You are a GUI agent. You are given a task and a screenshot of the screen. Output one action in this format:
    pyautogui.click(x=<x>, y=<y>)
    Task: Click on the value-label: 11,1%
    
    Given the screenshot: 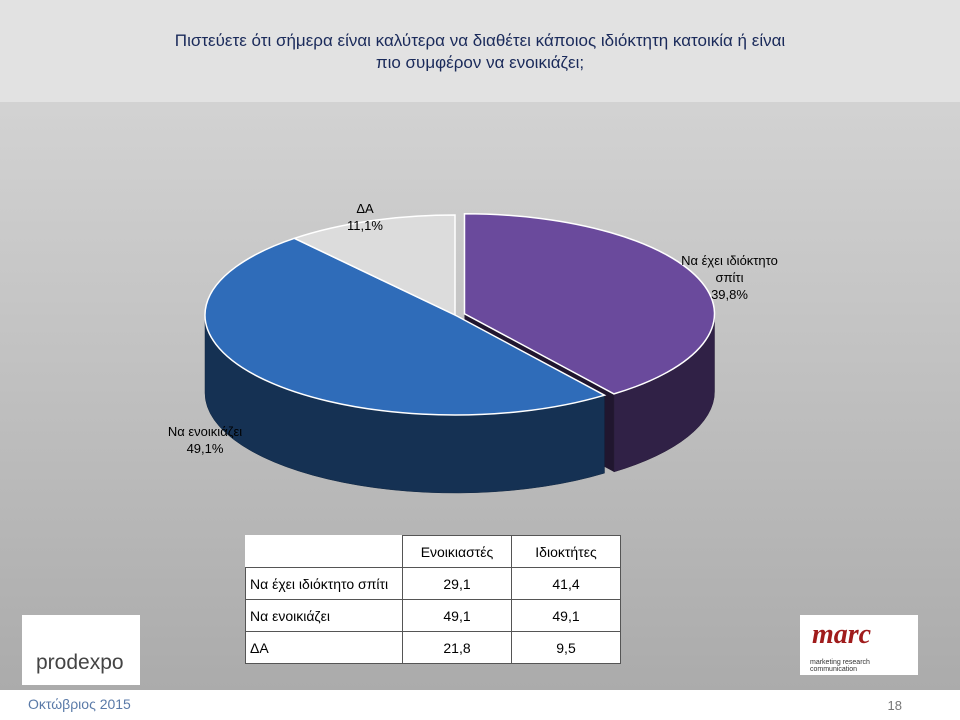 What is the action you would take?
    pyautogui.click(x=365, y=225)
    